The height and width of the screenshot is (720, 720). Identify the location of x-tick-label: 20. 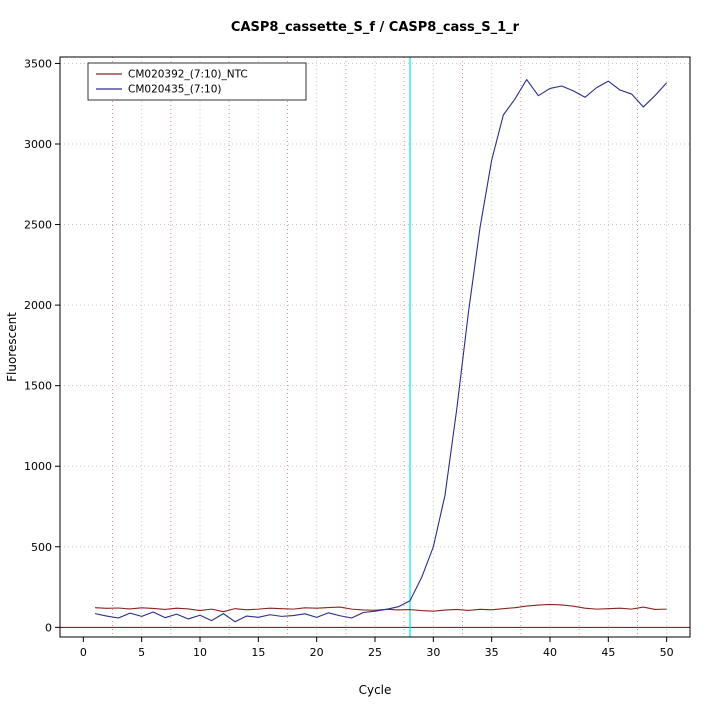
(317, 652).